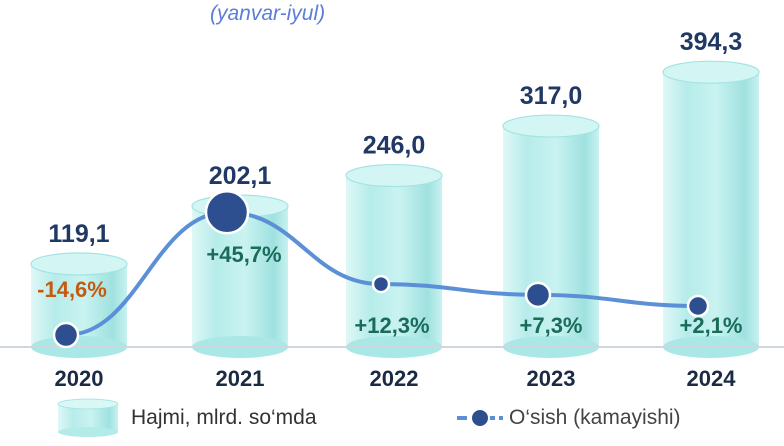 The height and width of the screenshot is (446, 784). What do you see at coordinates (72, 289) in the screenshot?
I see `growth-label: -14,6%` at bounding box center [72, 289].